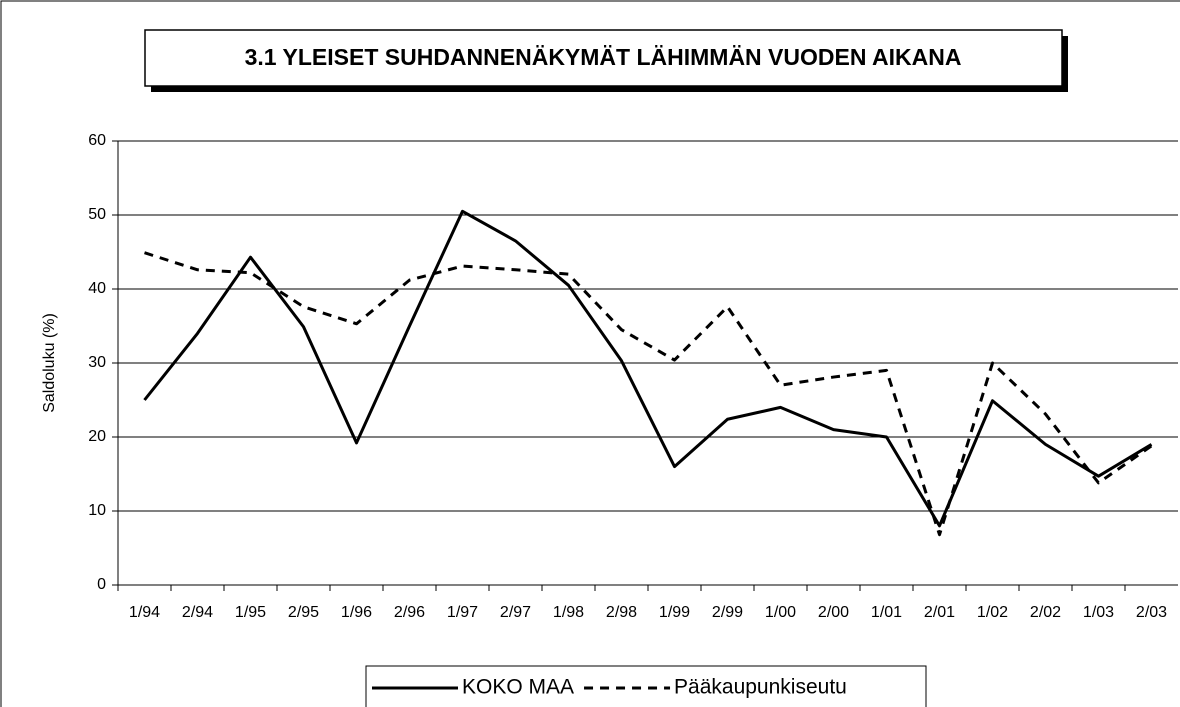 This screenshot has height=707, width=1180. I want to click on title-box, so click(603, 58).